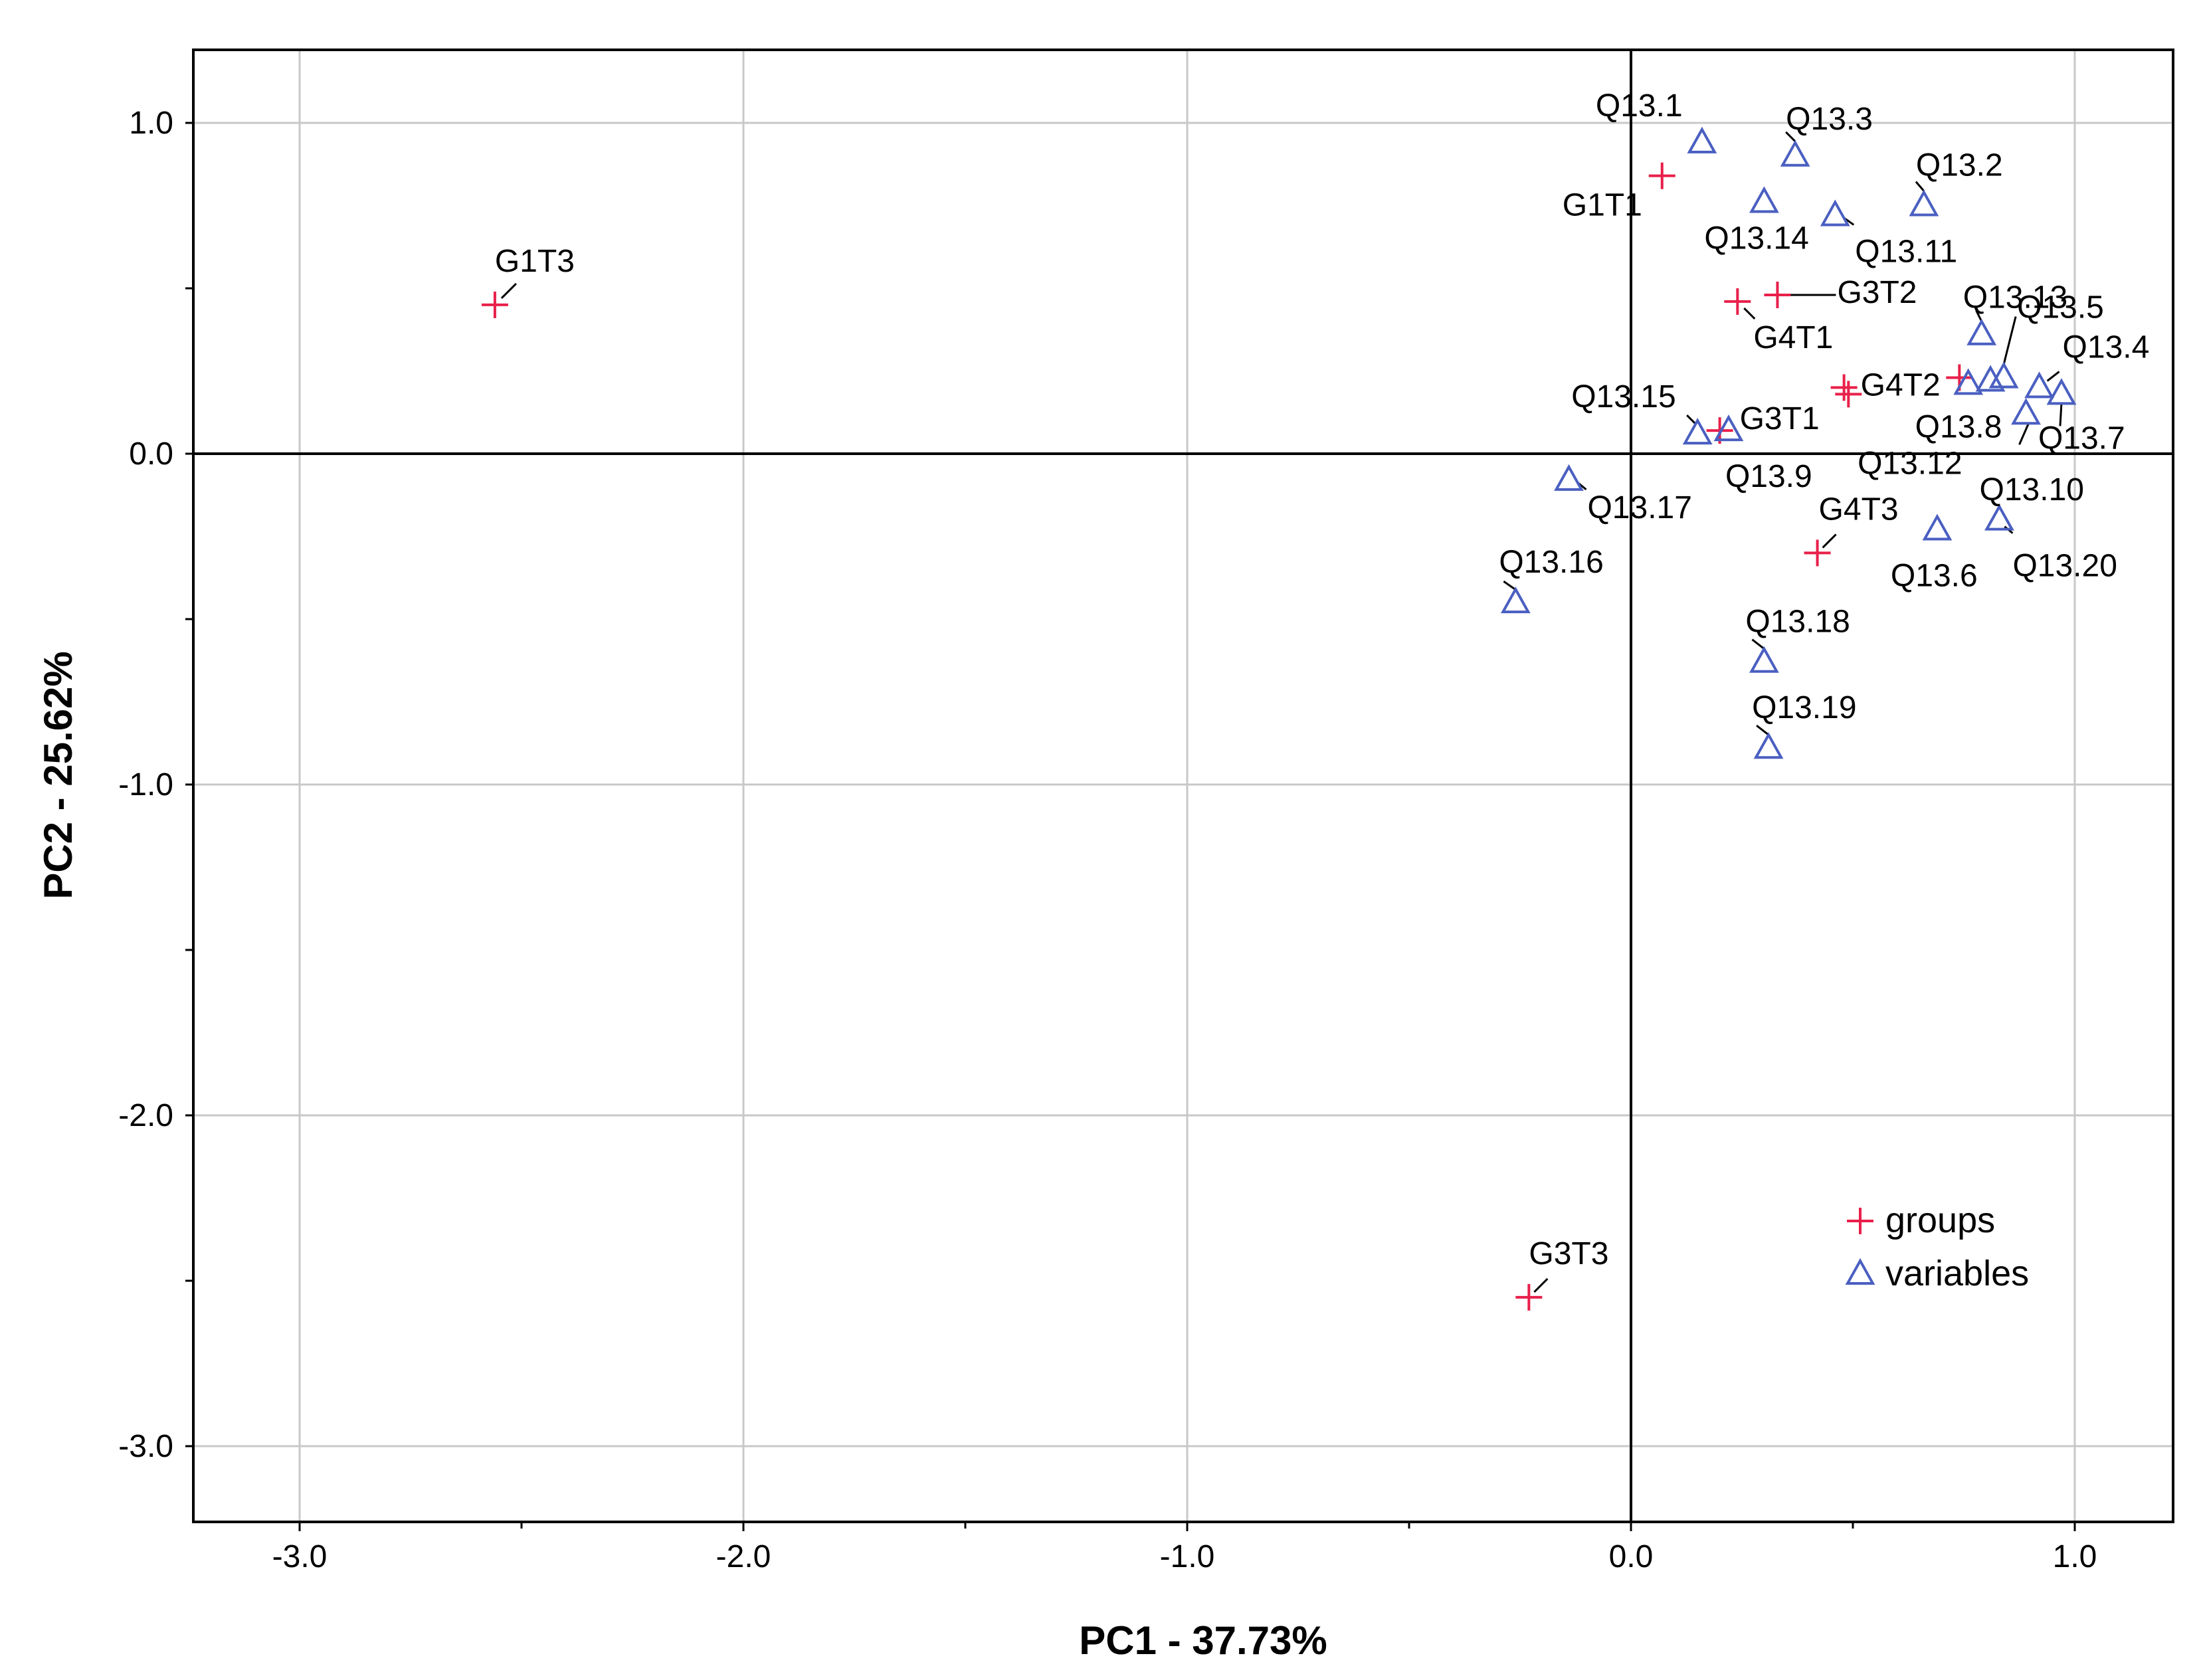 Image resolution: width=2201 pixels, height=1680 pixels. I want to click on point-label: Q13.7, so click(2081, 438).